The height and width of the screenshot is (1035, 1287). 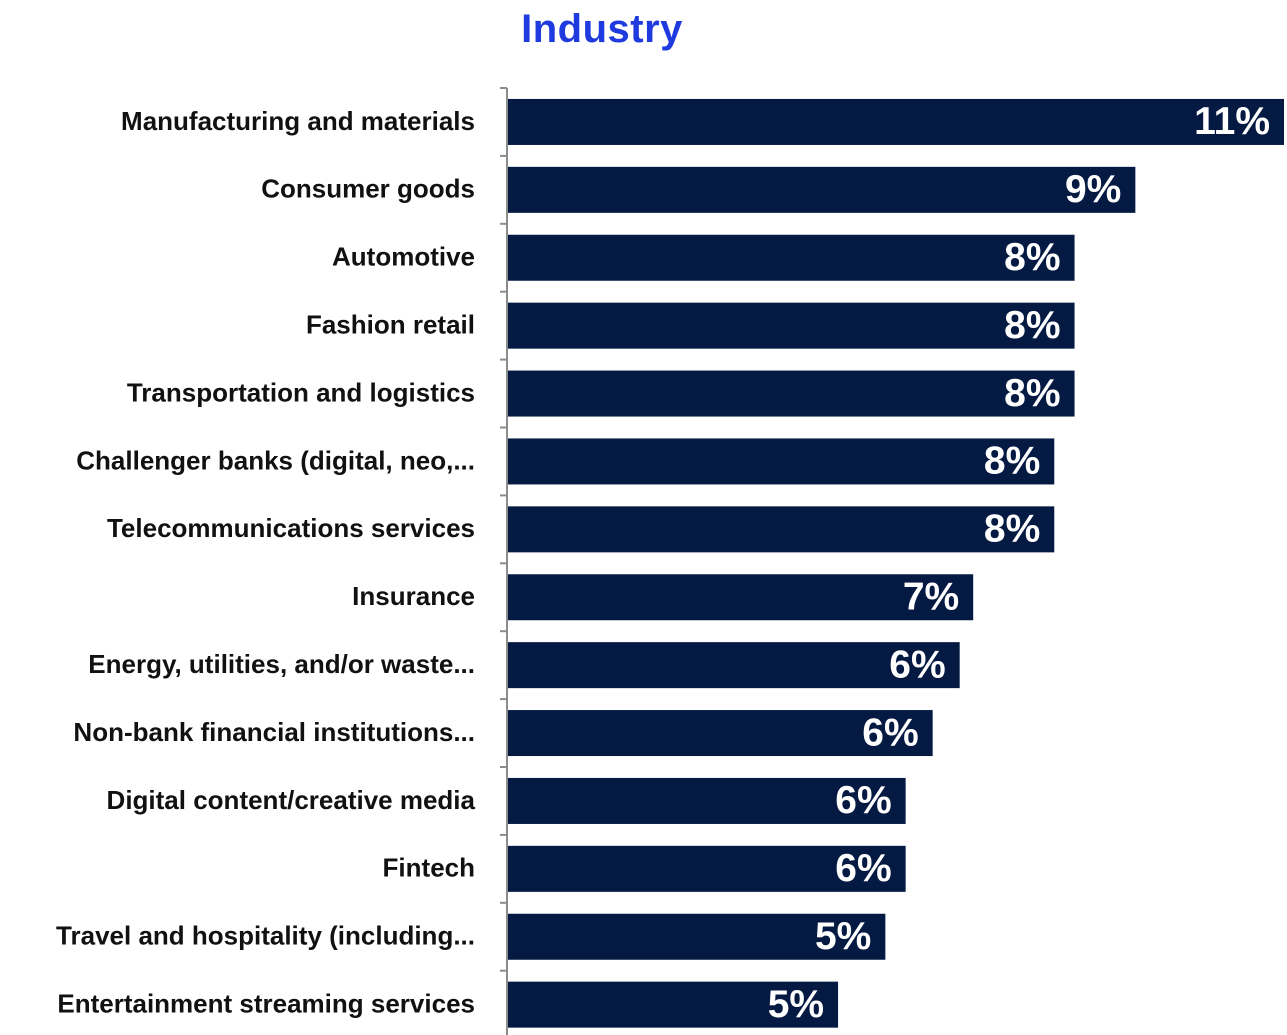 What do you see at coordinates (843, 936) in the screenshot?
I see `value-label-12: 5%` at bounding box center [843, 936].